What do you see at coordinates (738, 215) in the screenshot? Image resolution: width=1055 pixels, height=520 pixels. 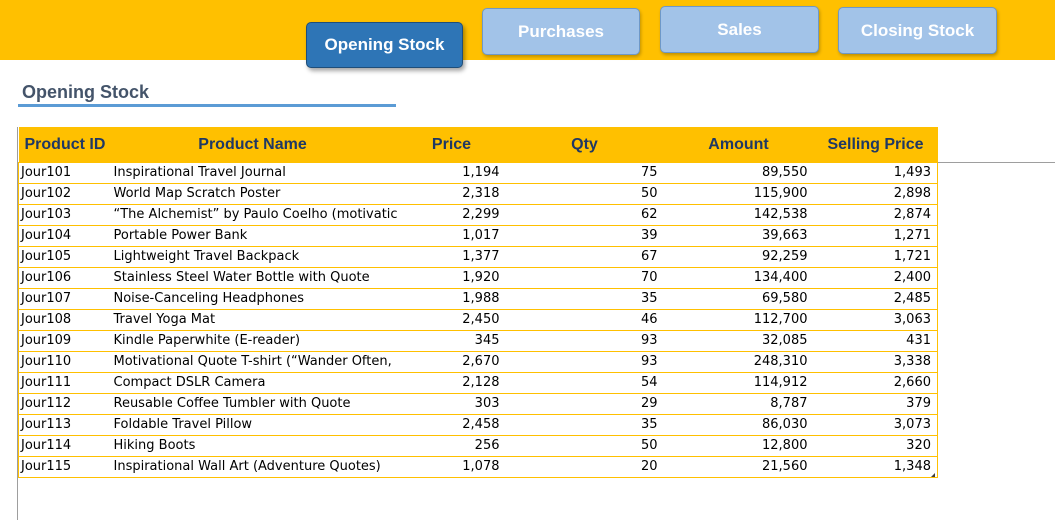 I see `amount-cell: 142,538` at bounding box center [738, 215].